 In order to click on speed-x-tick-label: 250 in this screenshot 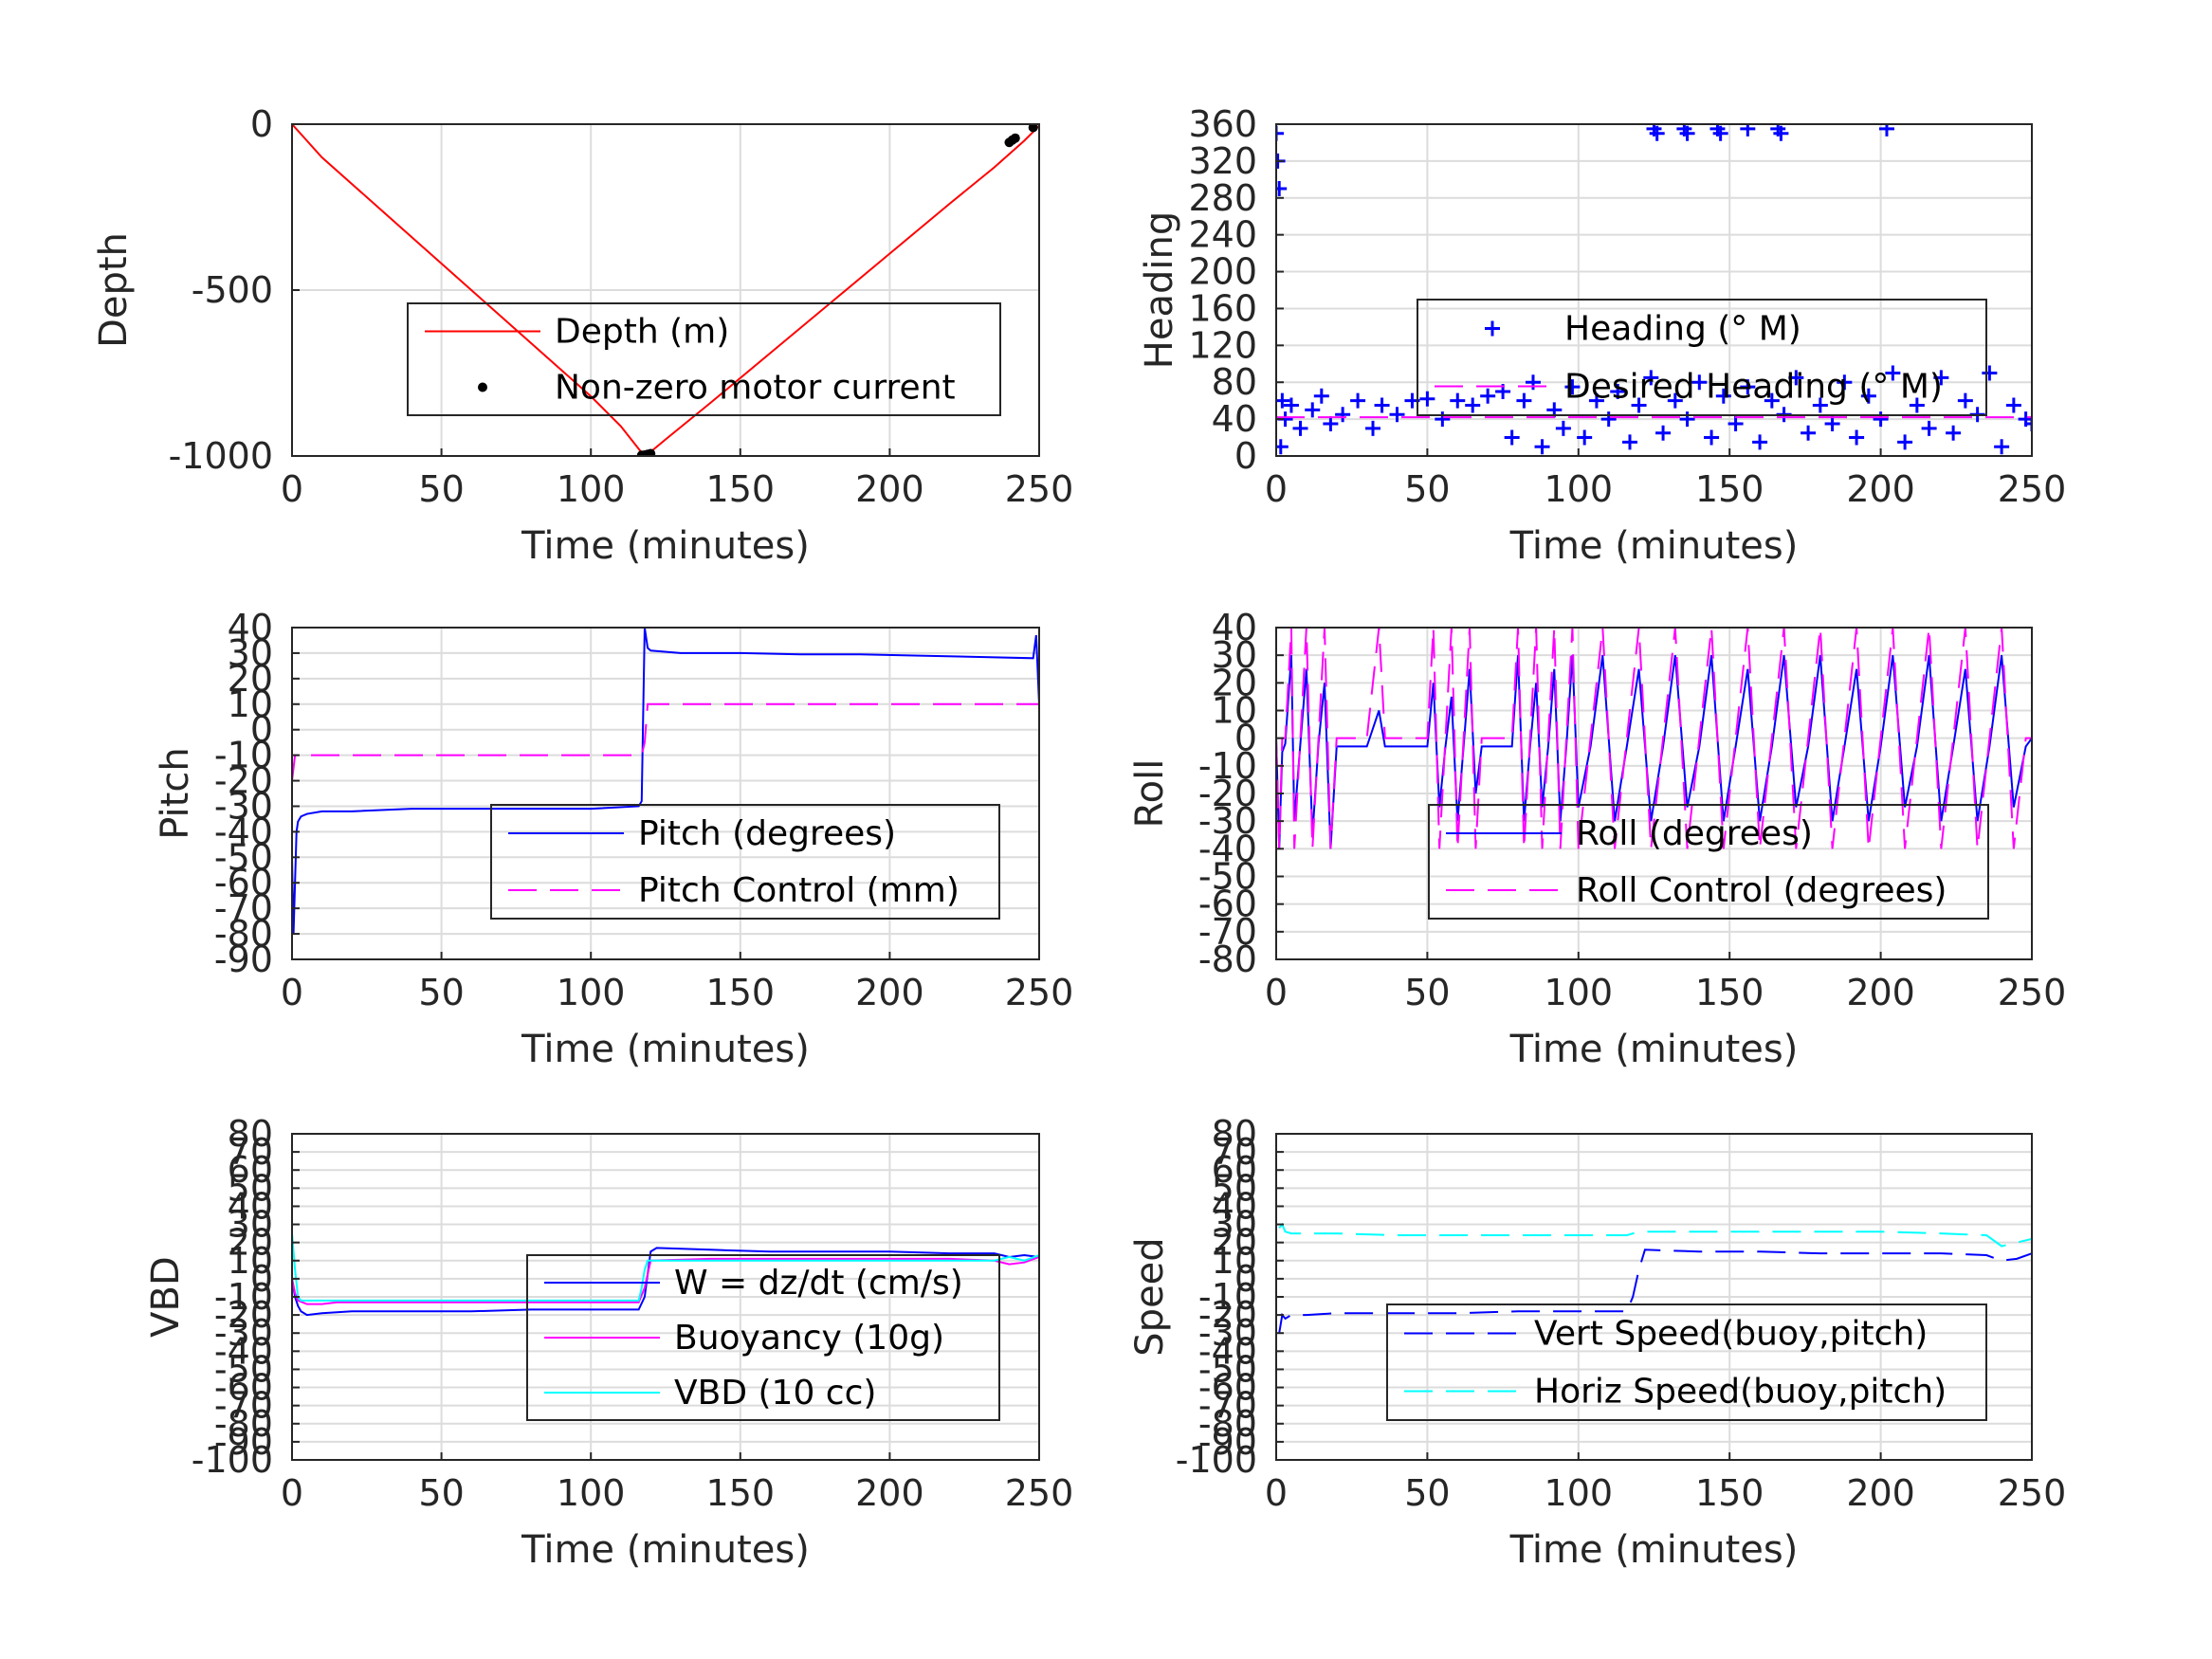, I will do `click(2032, 1493)`.